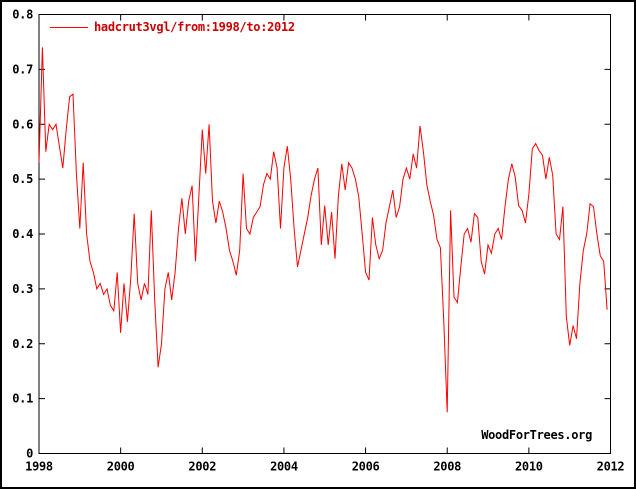 The width and height of the screenshot is (636, 489). Describe the element at coordinates (611, 467) in the screenshot. I see `x-tick-label: 2012` at that location.